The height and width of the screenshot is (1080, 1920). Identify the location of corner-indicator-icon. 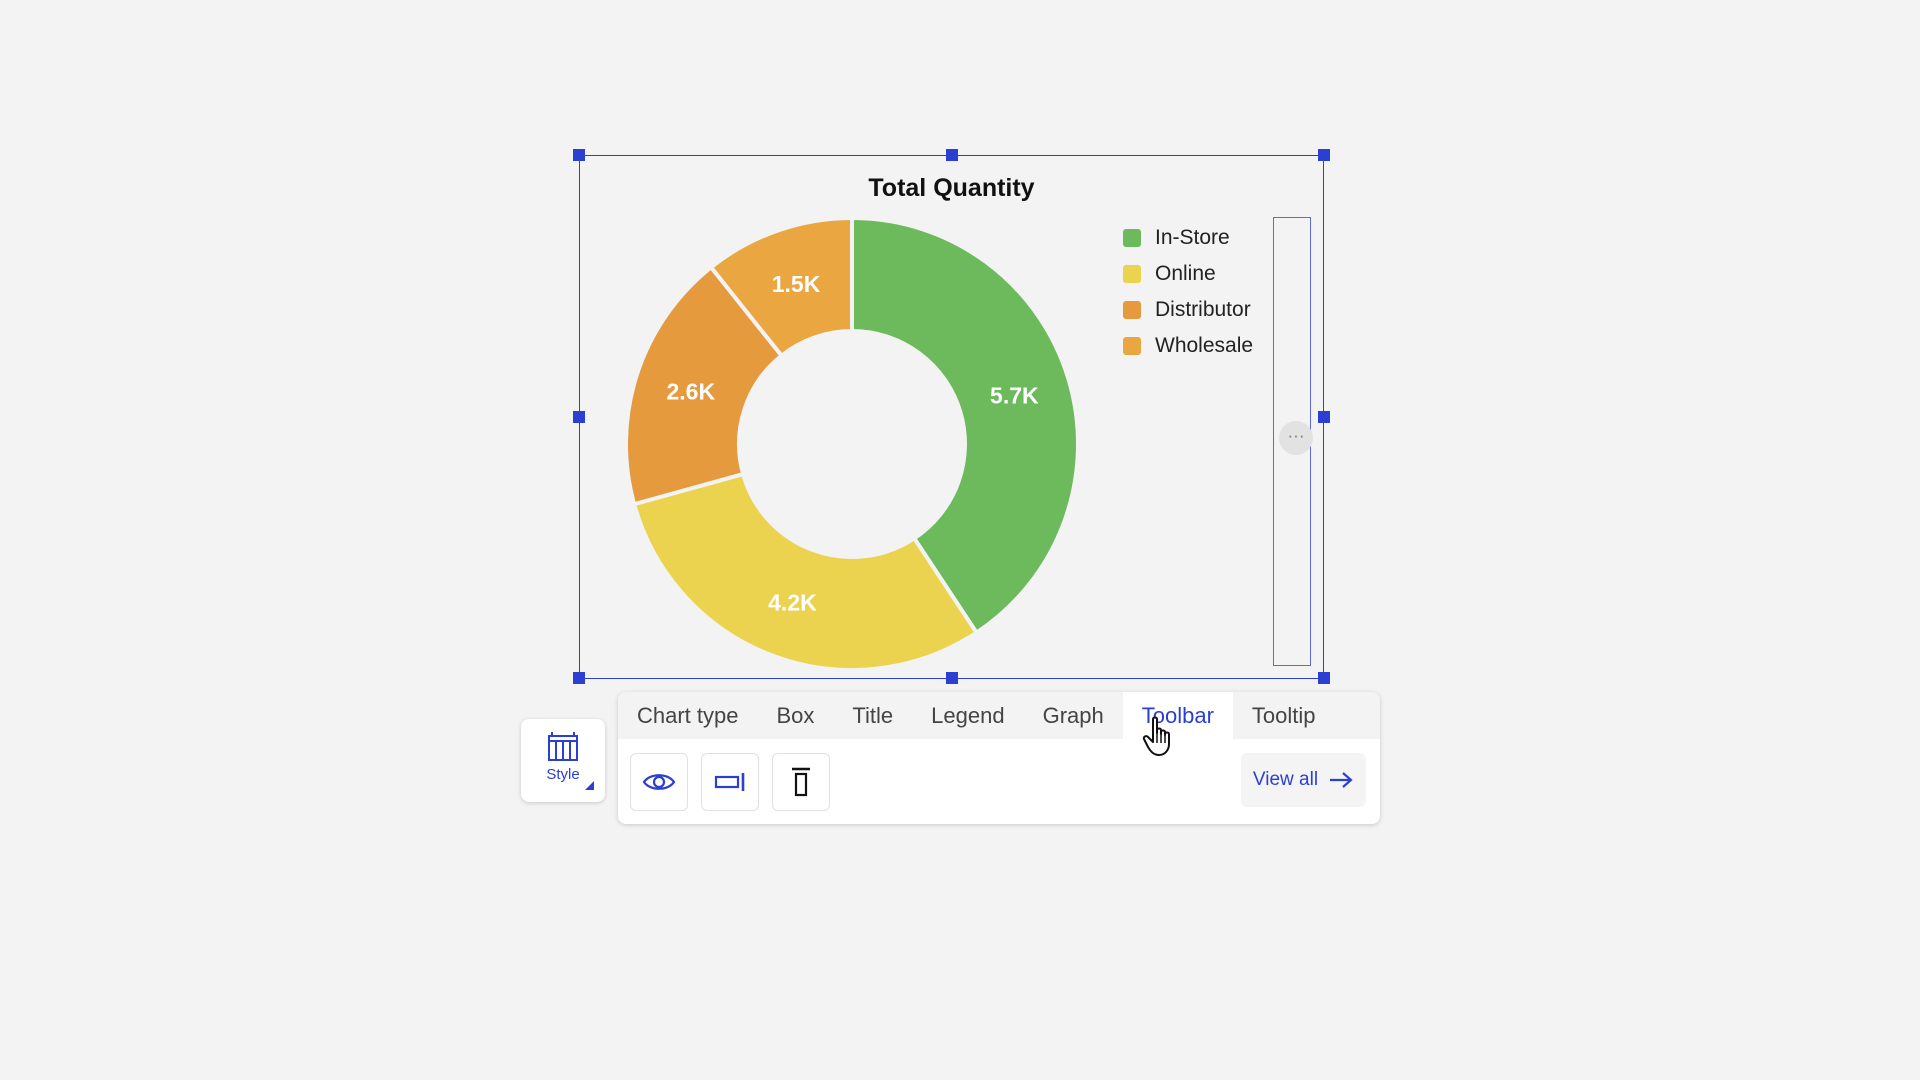
(589, 785).